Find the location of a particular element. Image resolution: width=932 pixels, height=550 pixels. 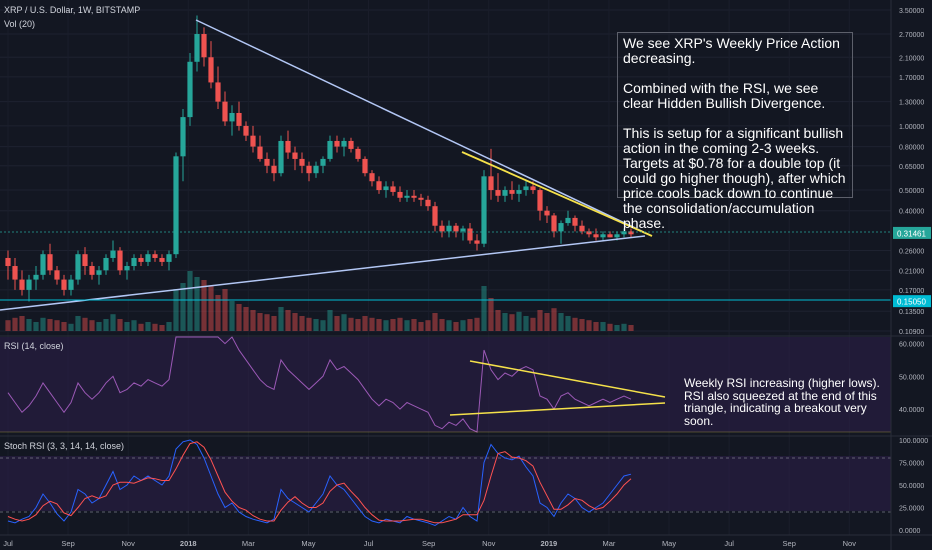

price-tick-label: 0.40000 is located at coordinates (911, 212).